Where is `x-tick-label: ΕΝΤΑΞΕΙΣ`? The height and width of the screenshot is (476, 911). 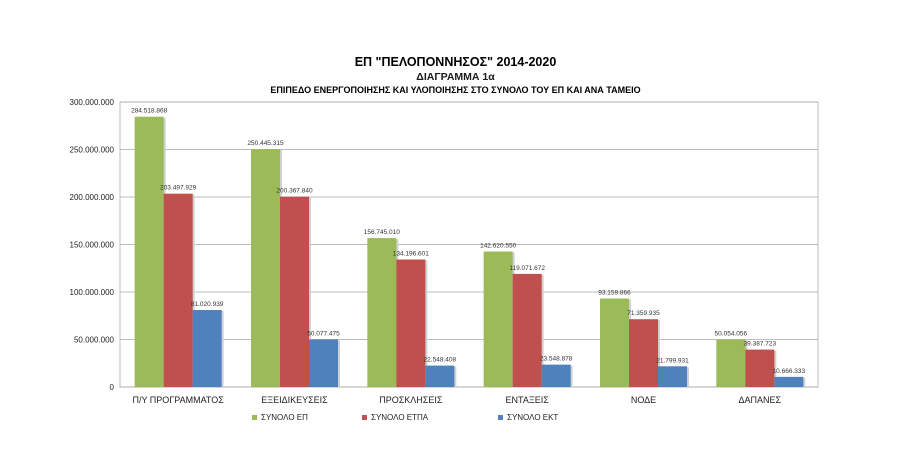 x-tick-label: ΕΝΤΑΞΕΙΣ is located at coordinates (528, 400).